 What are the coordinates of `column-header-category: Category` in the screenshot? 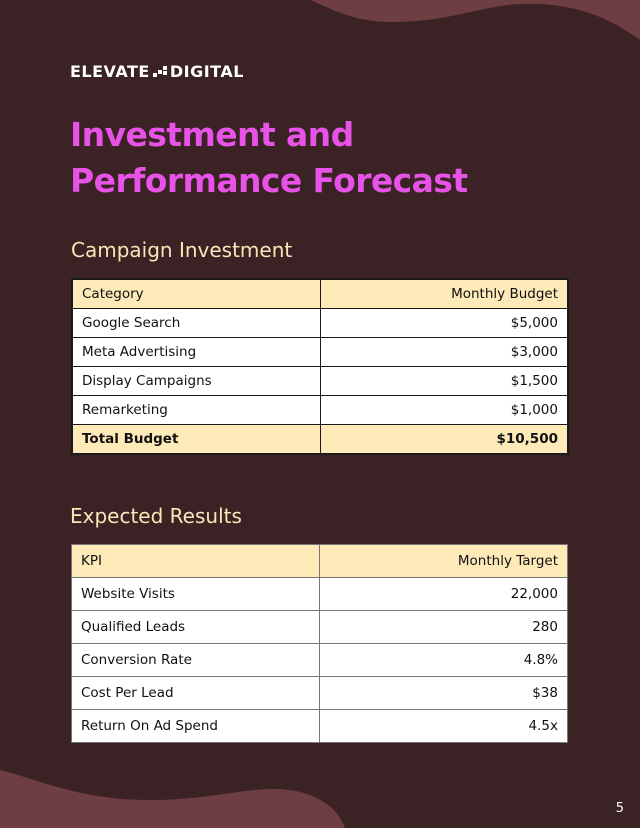 It's located at (196, 293).